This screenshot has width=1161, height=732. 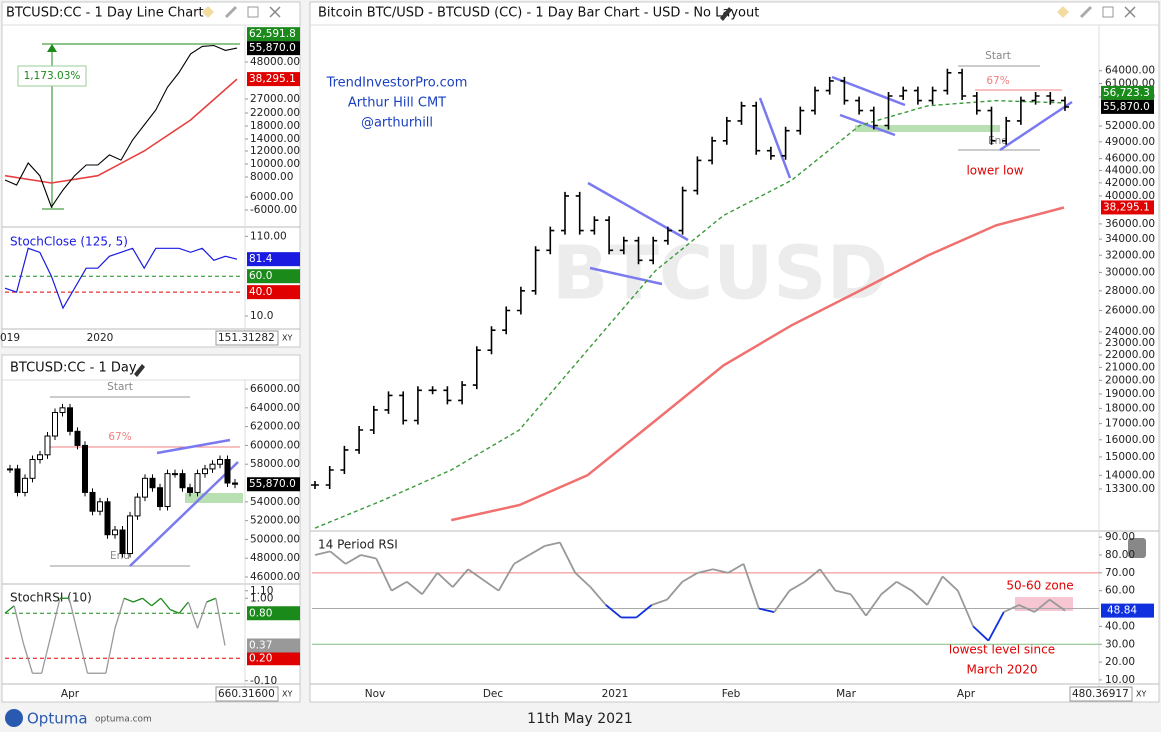 What do you see at coordinates (275, 502) in the screenshot?
I see `y-tick-label: 54000.00` at bounding box center [275, 502].